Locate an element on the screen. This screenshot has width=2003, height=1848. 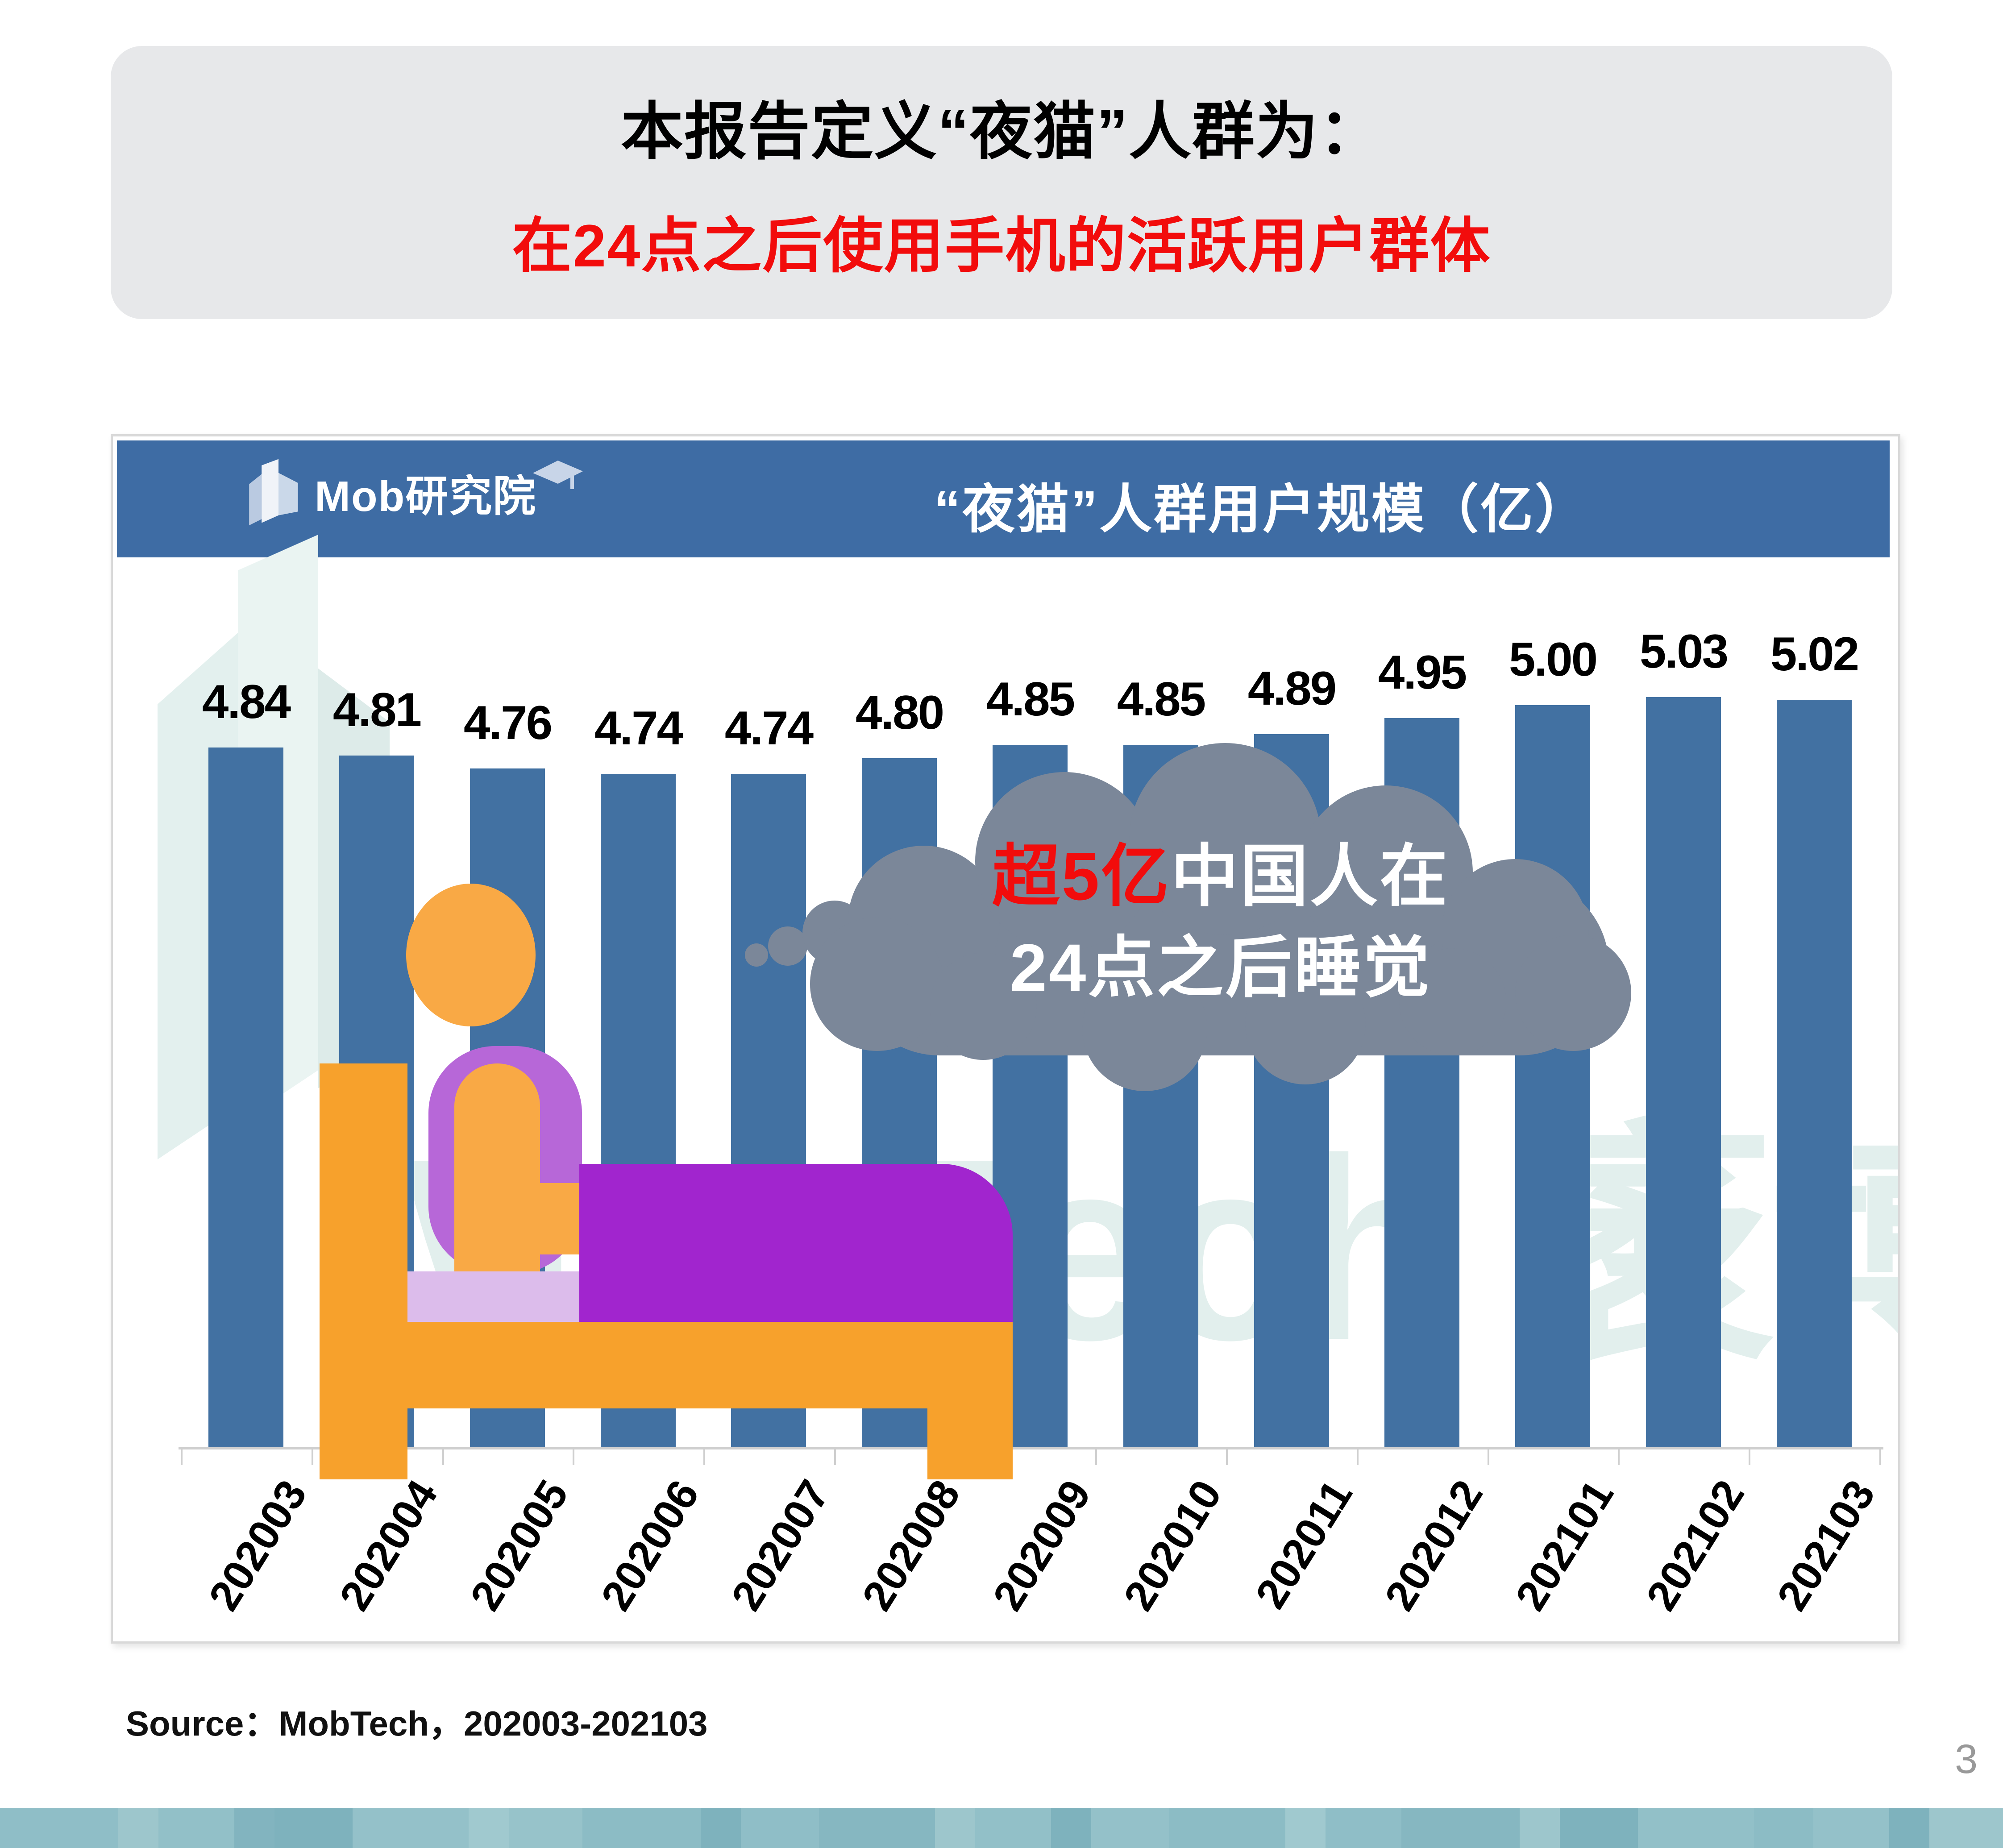
mob-logo: Mob研究院 is located at coordinates (414, 493).